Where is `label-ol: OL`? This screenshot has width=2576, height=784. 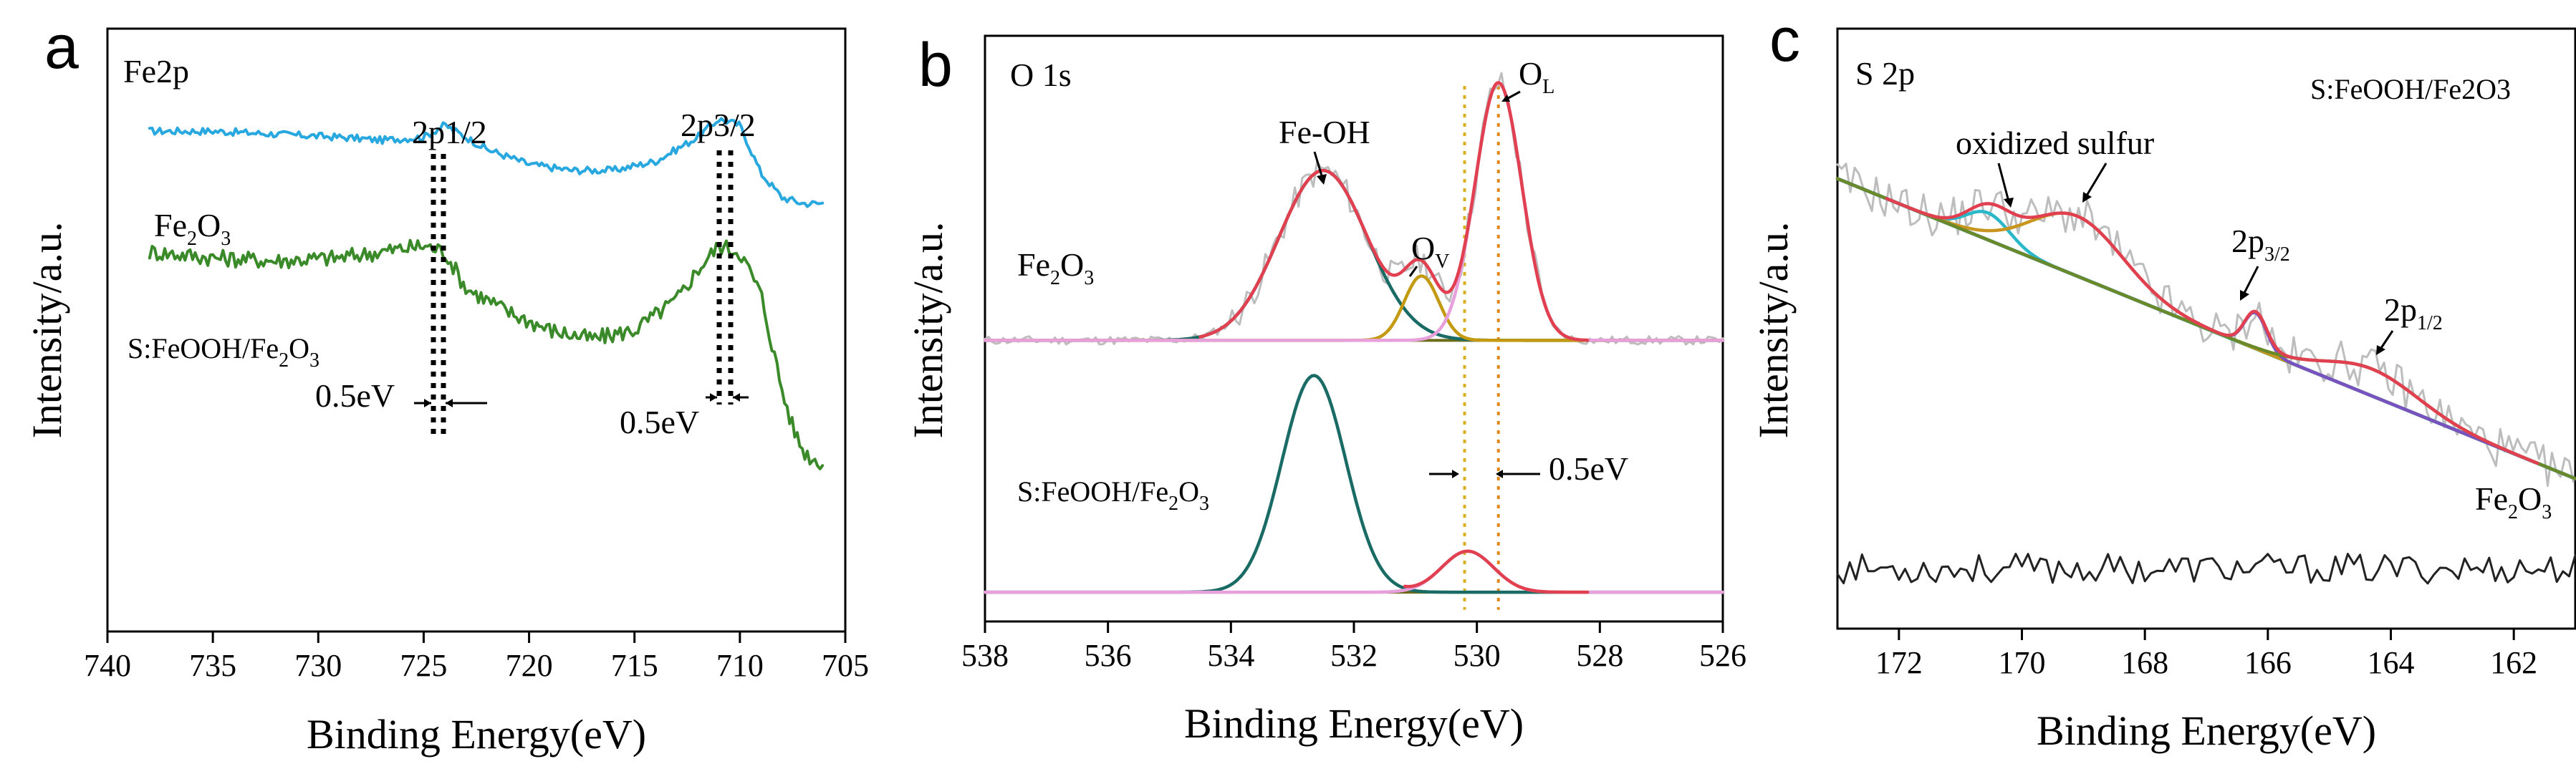
label-ol: OL is located at coordinates (1537, 76).